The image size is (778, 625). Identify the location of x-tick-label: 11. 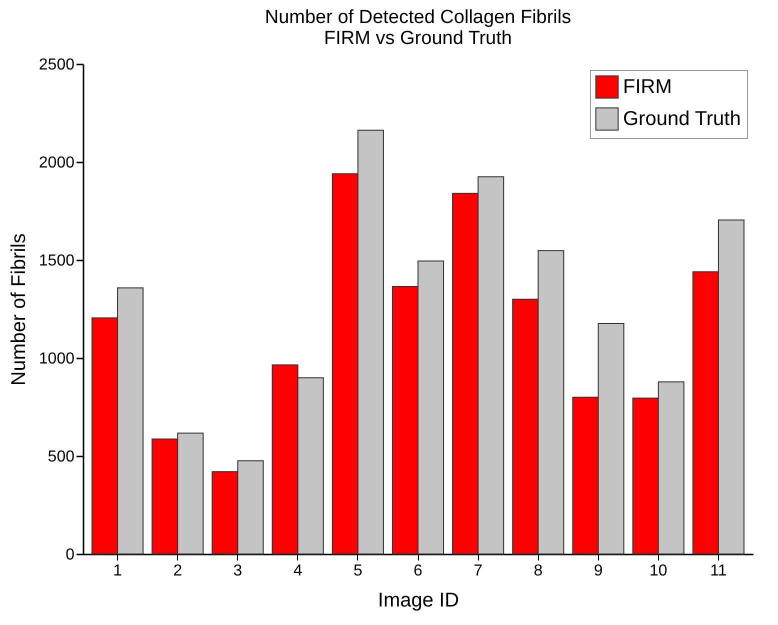
(718, 571).